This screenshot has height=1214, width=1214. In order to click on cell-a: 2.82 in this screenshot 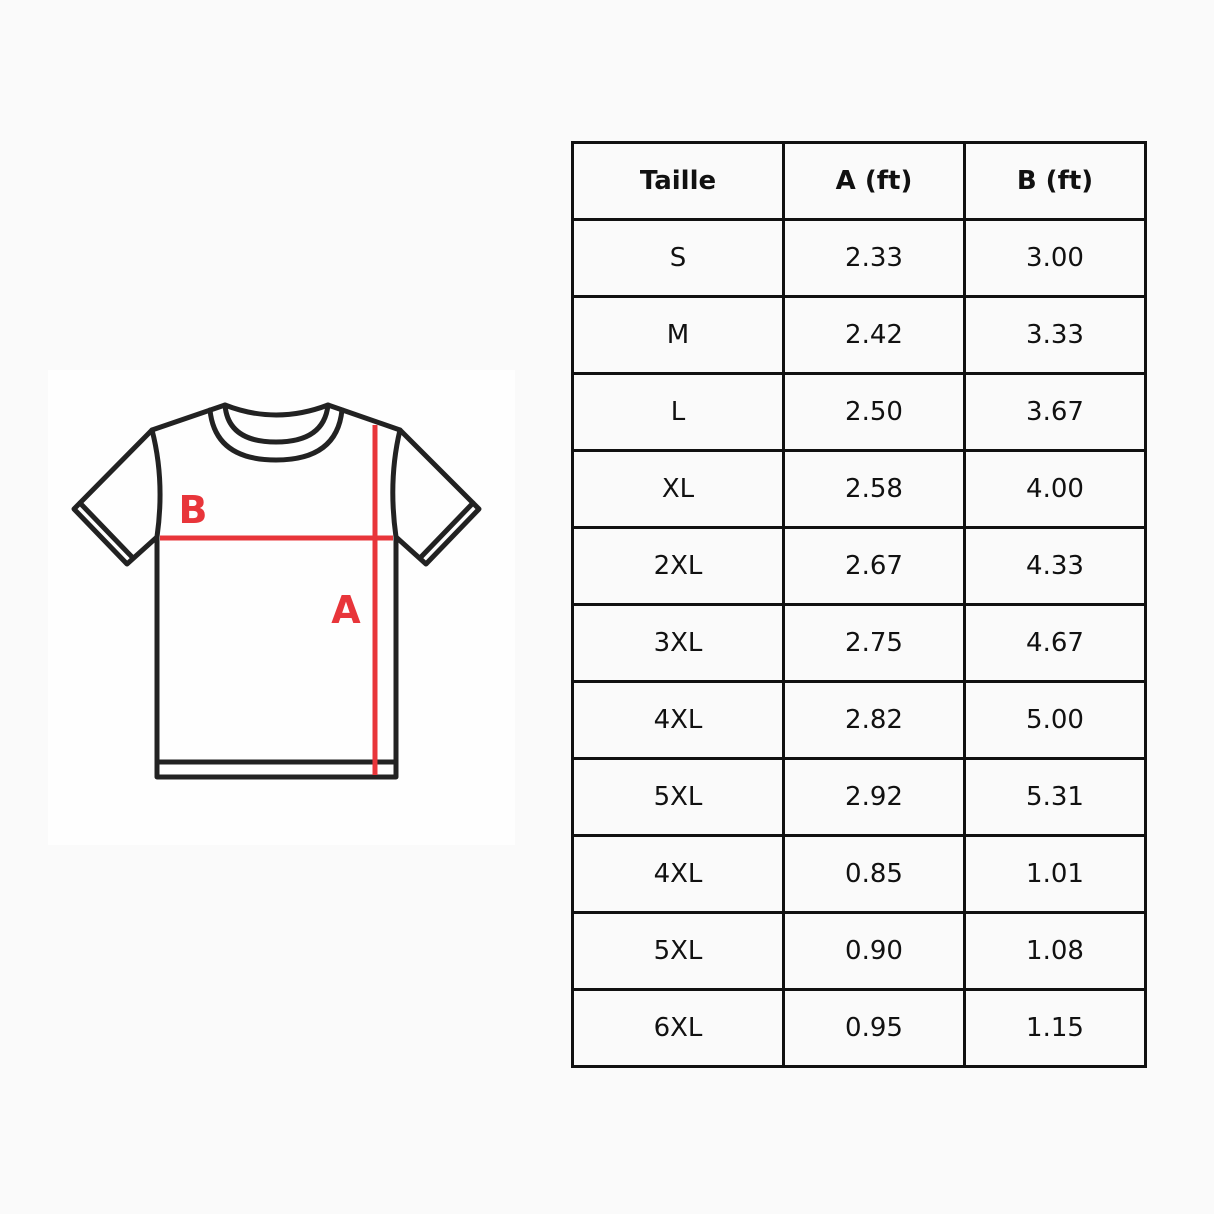, I will do `click(874, 720)`.